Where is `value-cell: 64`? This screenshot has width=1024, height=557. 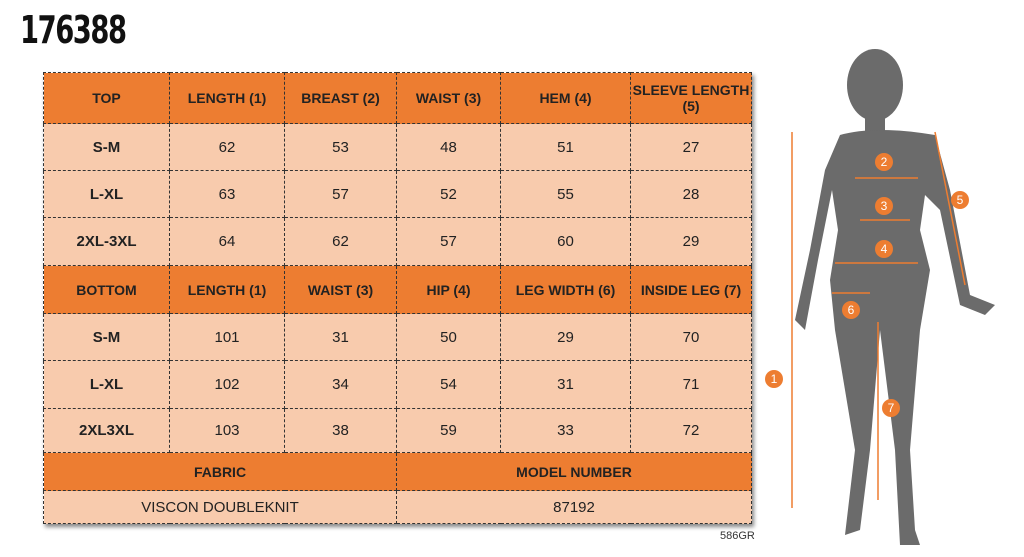 value-cell: 64 is located at coordinates (227, 241).